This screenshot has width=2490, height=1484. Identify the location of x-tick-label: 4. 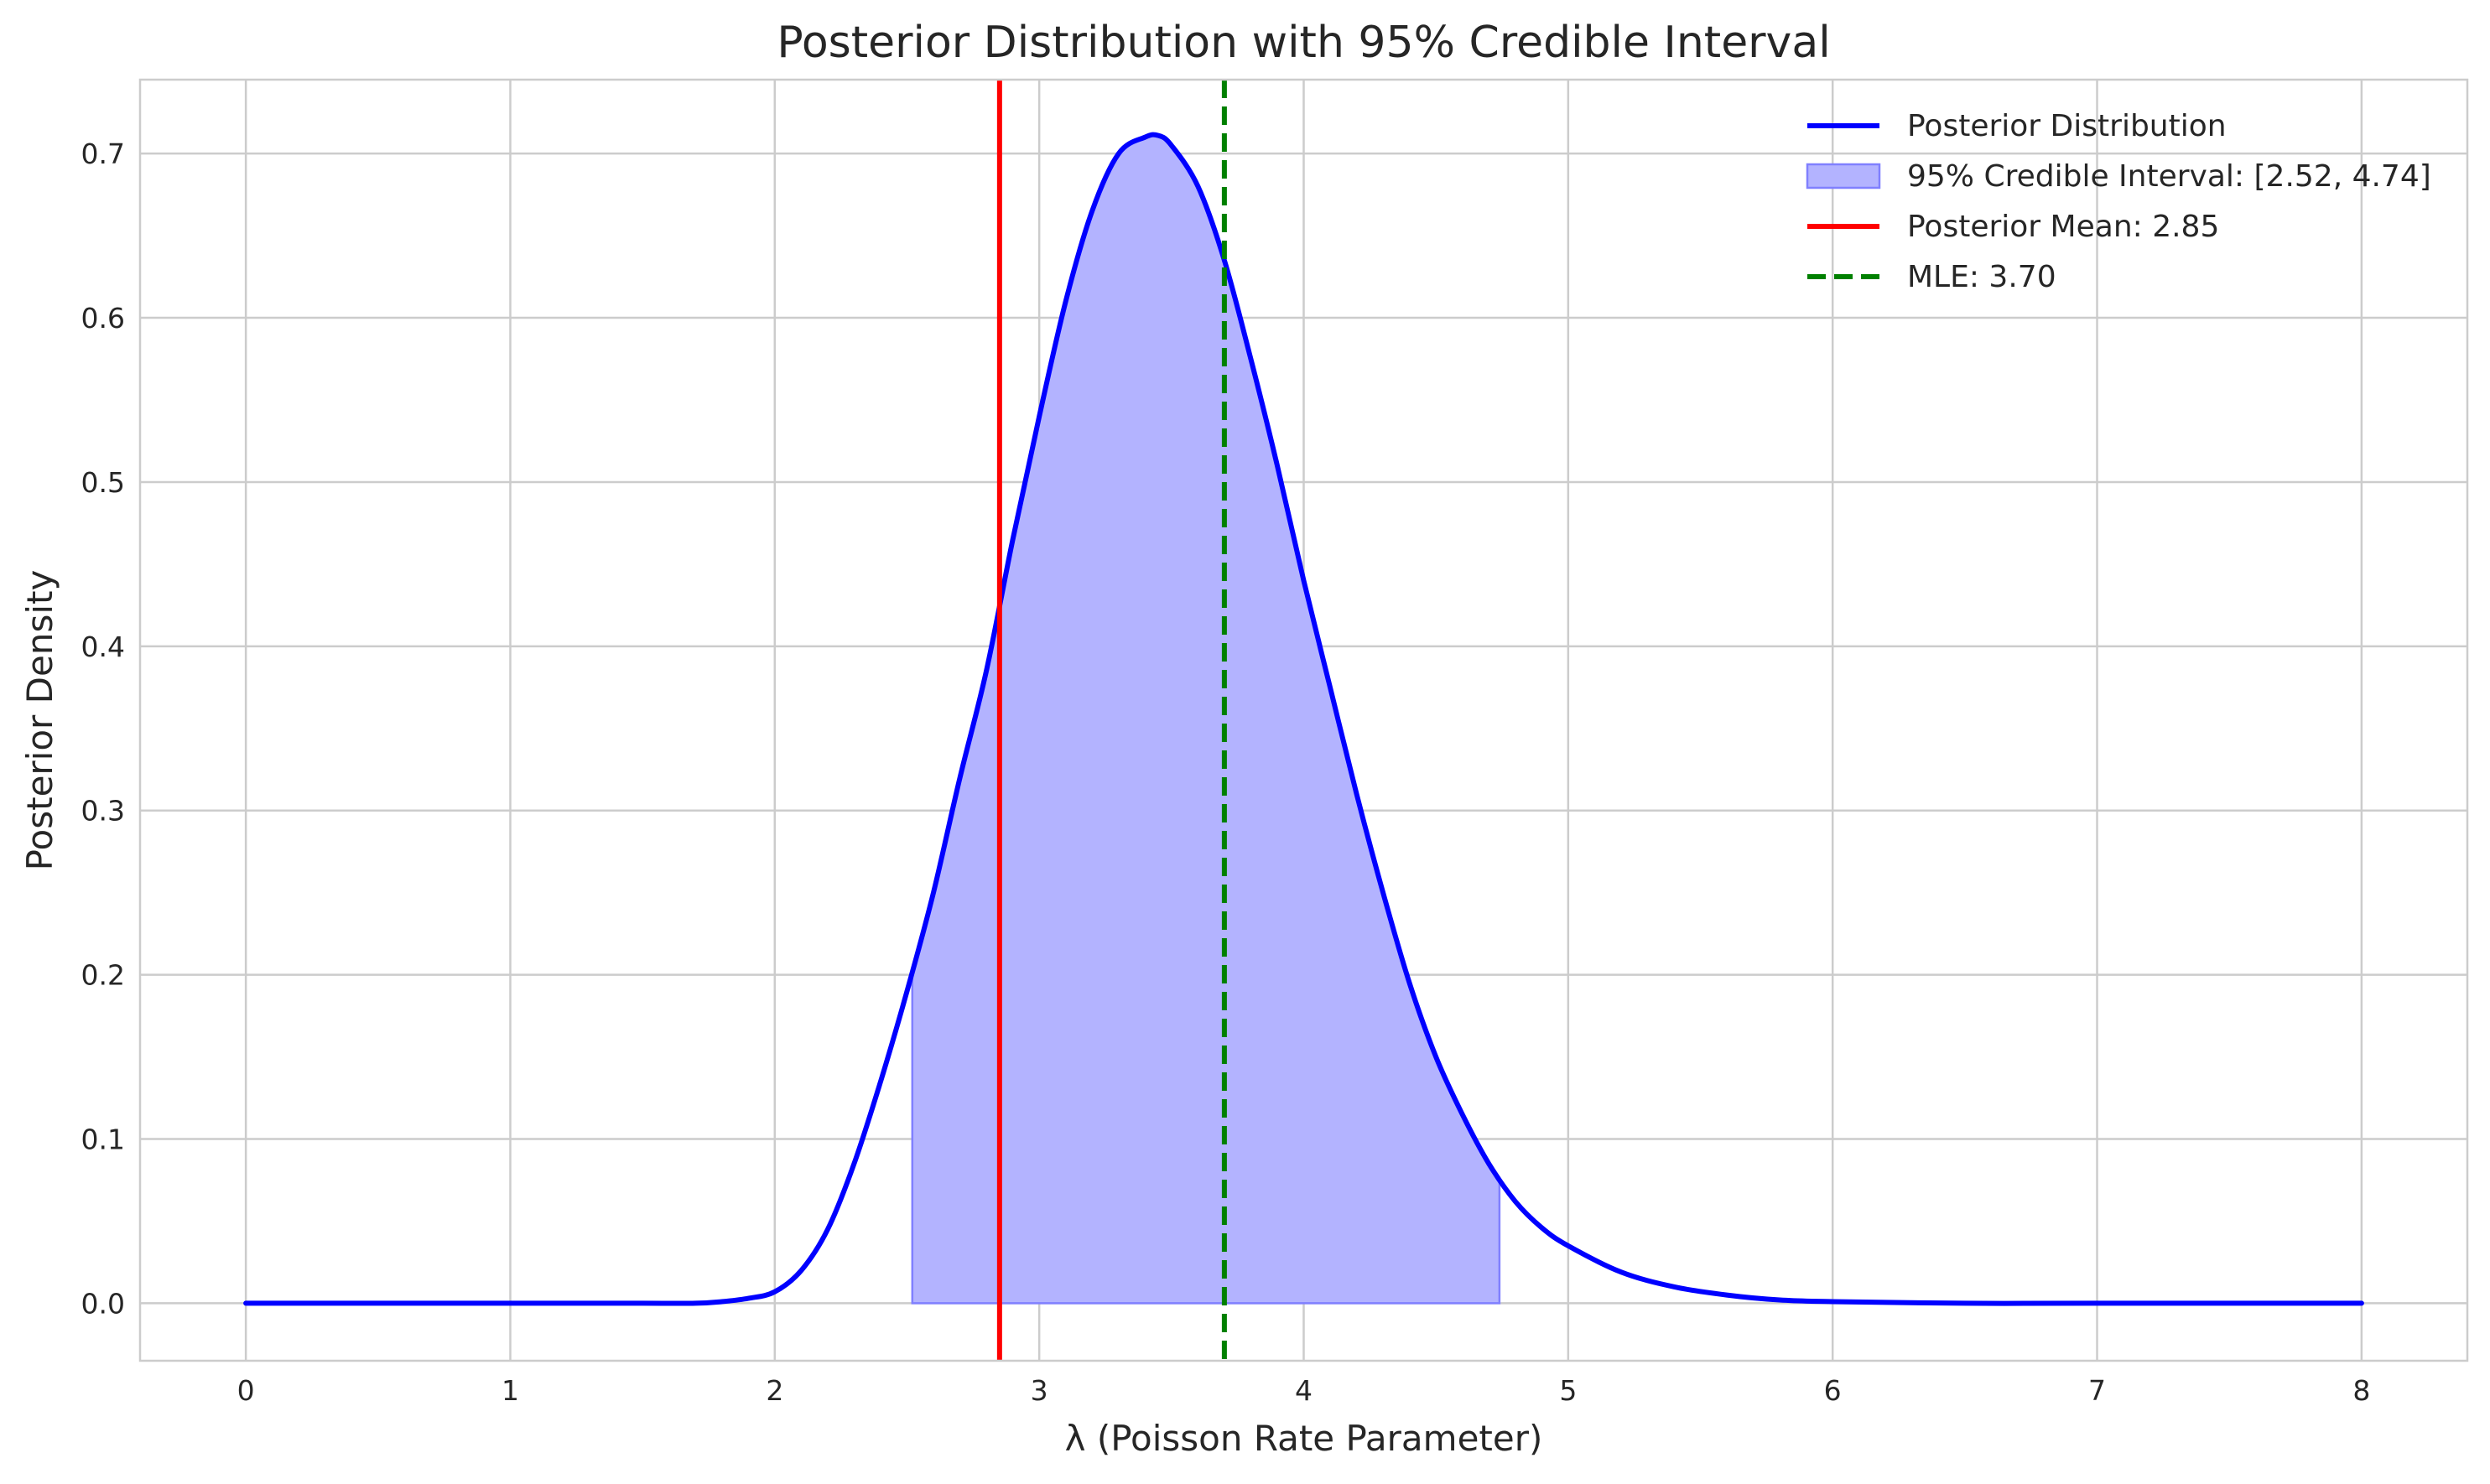
(1304, 1390).